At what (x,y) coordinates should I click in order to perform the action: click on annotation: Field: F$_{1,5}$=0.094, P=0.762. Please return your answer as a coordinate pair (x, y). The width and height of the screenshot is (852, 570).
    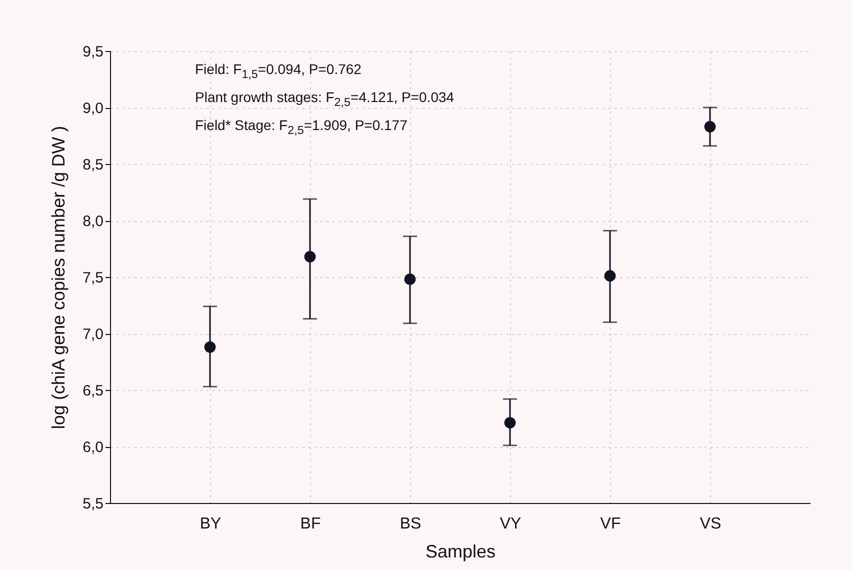
    Looking at the image, I should click on (278, 71).